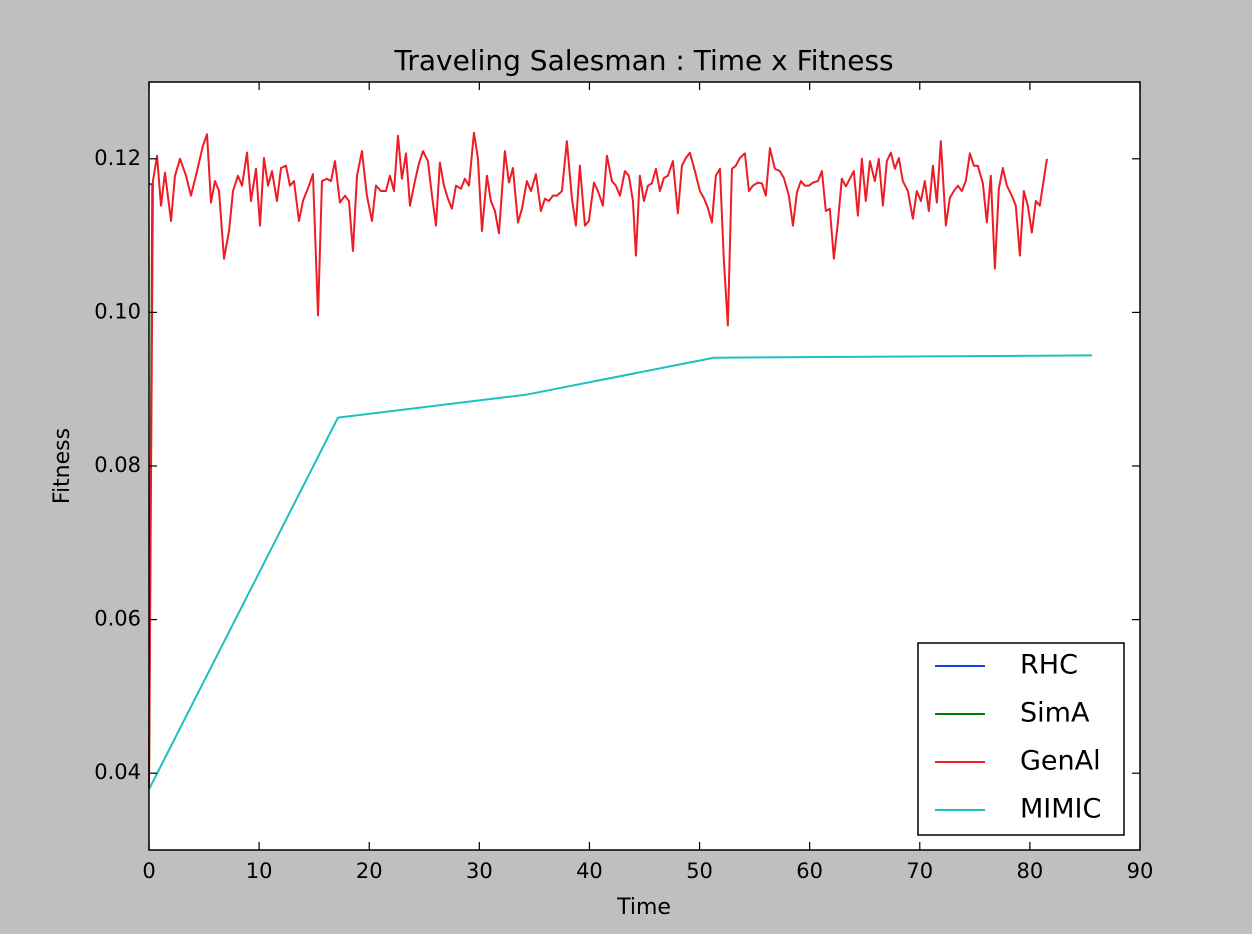 This screenshot has height=934, width=1252. Describe the element at coordinates (1055, 713) in the screenshot. I see `legend-label: SimA` at that location.